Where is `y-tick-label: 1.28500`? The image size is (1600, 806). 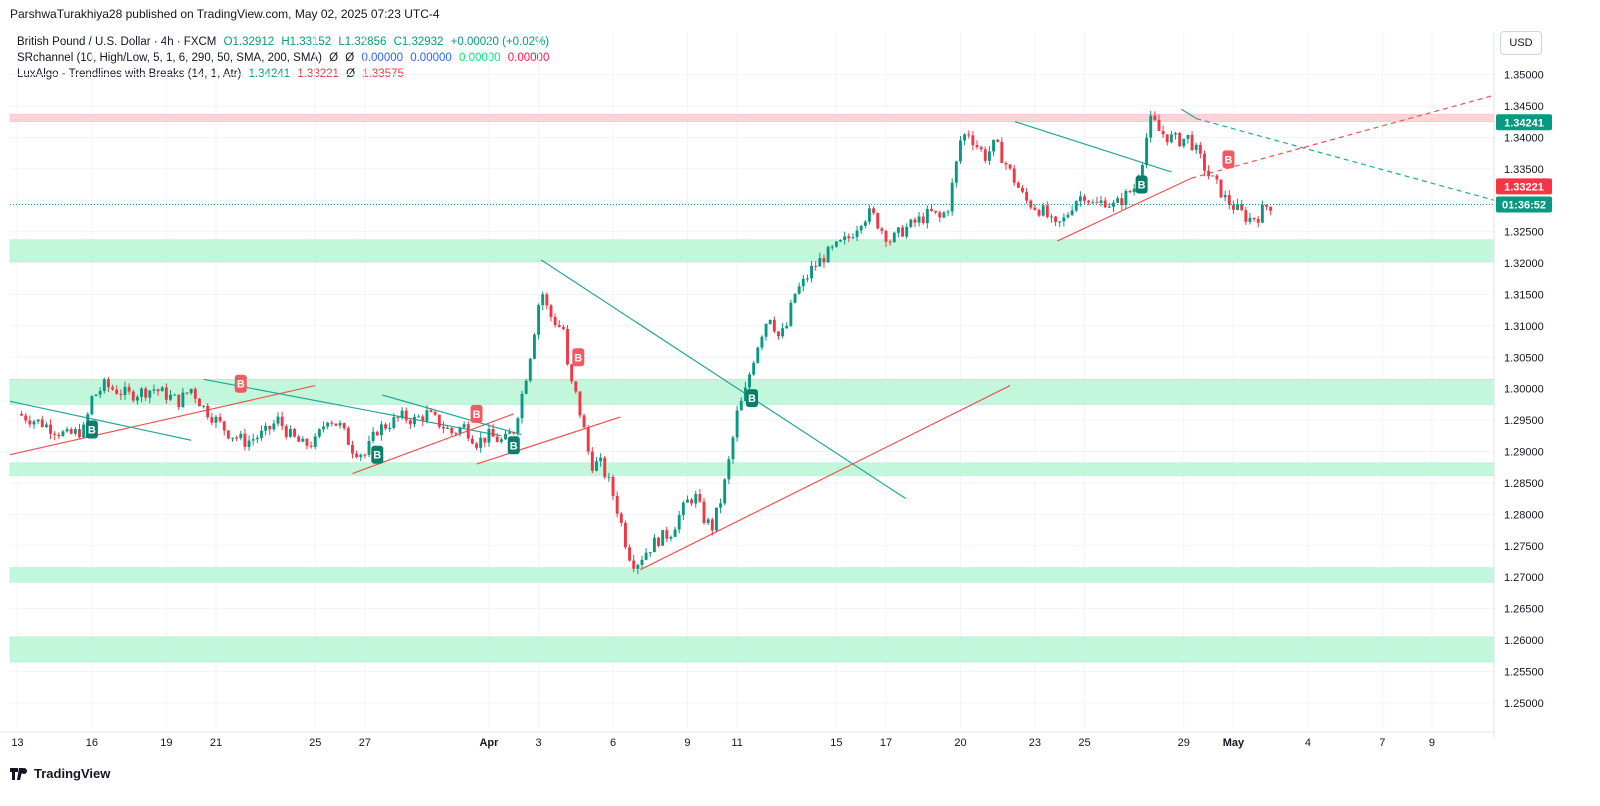 y-tick-label: 1.28500 is located at coordinates (1524, 484).